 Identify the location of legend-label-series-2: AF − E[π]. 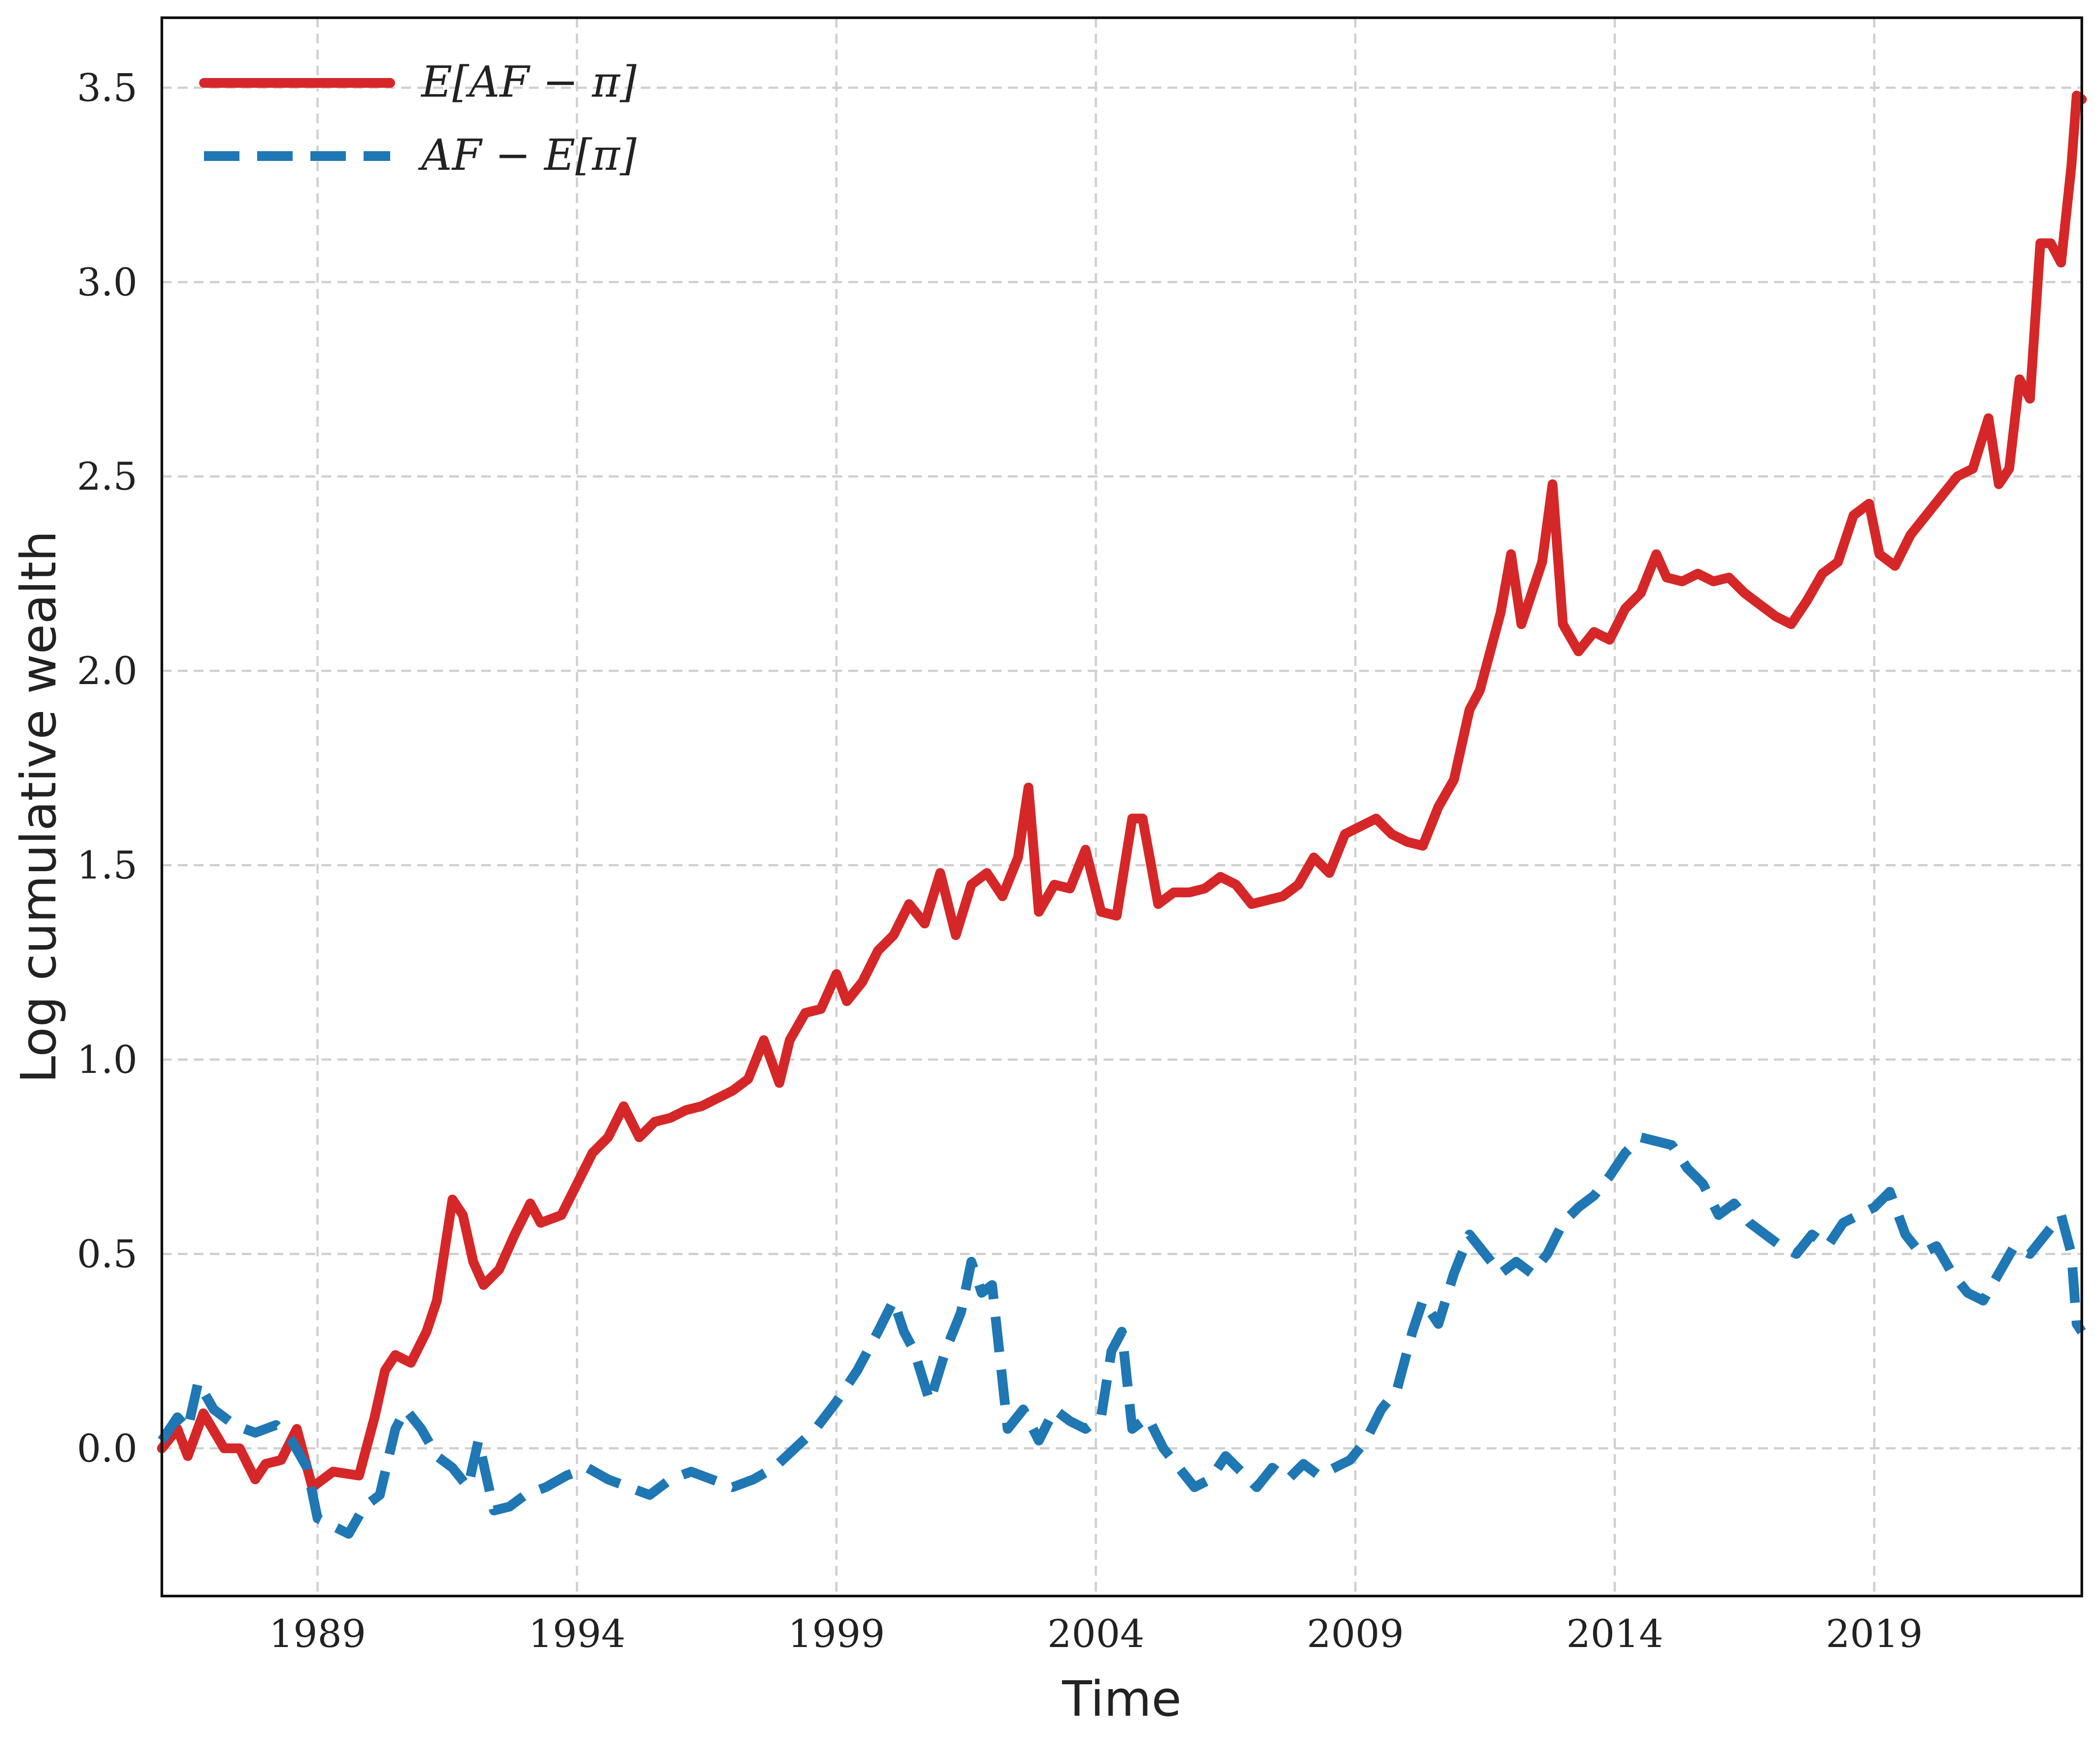
(527, 155).